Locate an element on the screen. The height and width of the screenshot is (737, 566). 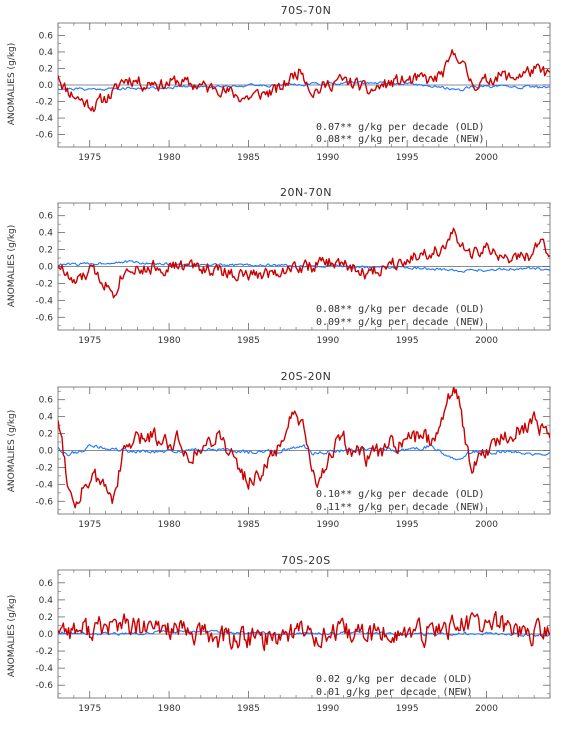
panel-title: 70S-70N is located at coordinates (306, 10).